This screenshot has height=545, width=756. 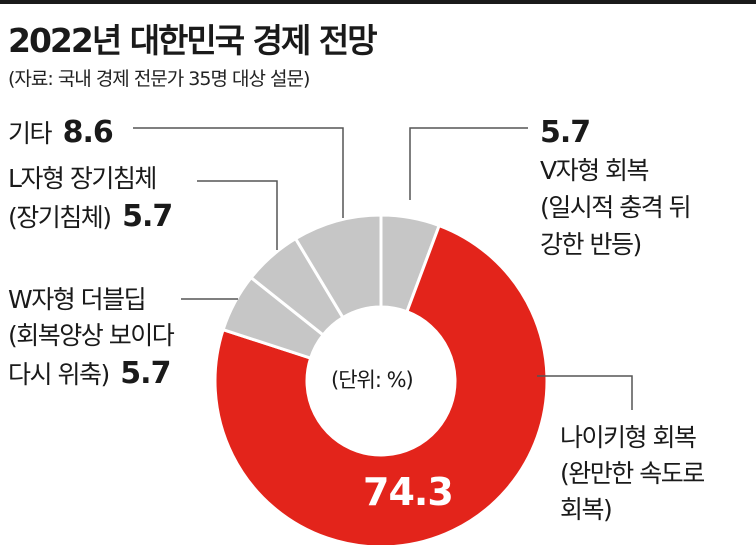 What do you see at coordinates (88, 132) in the screenshot?
I see `value-other: 8.6` at bounding box center [88, 132].